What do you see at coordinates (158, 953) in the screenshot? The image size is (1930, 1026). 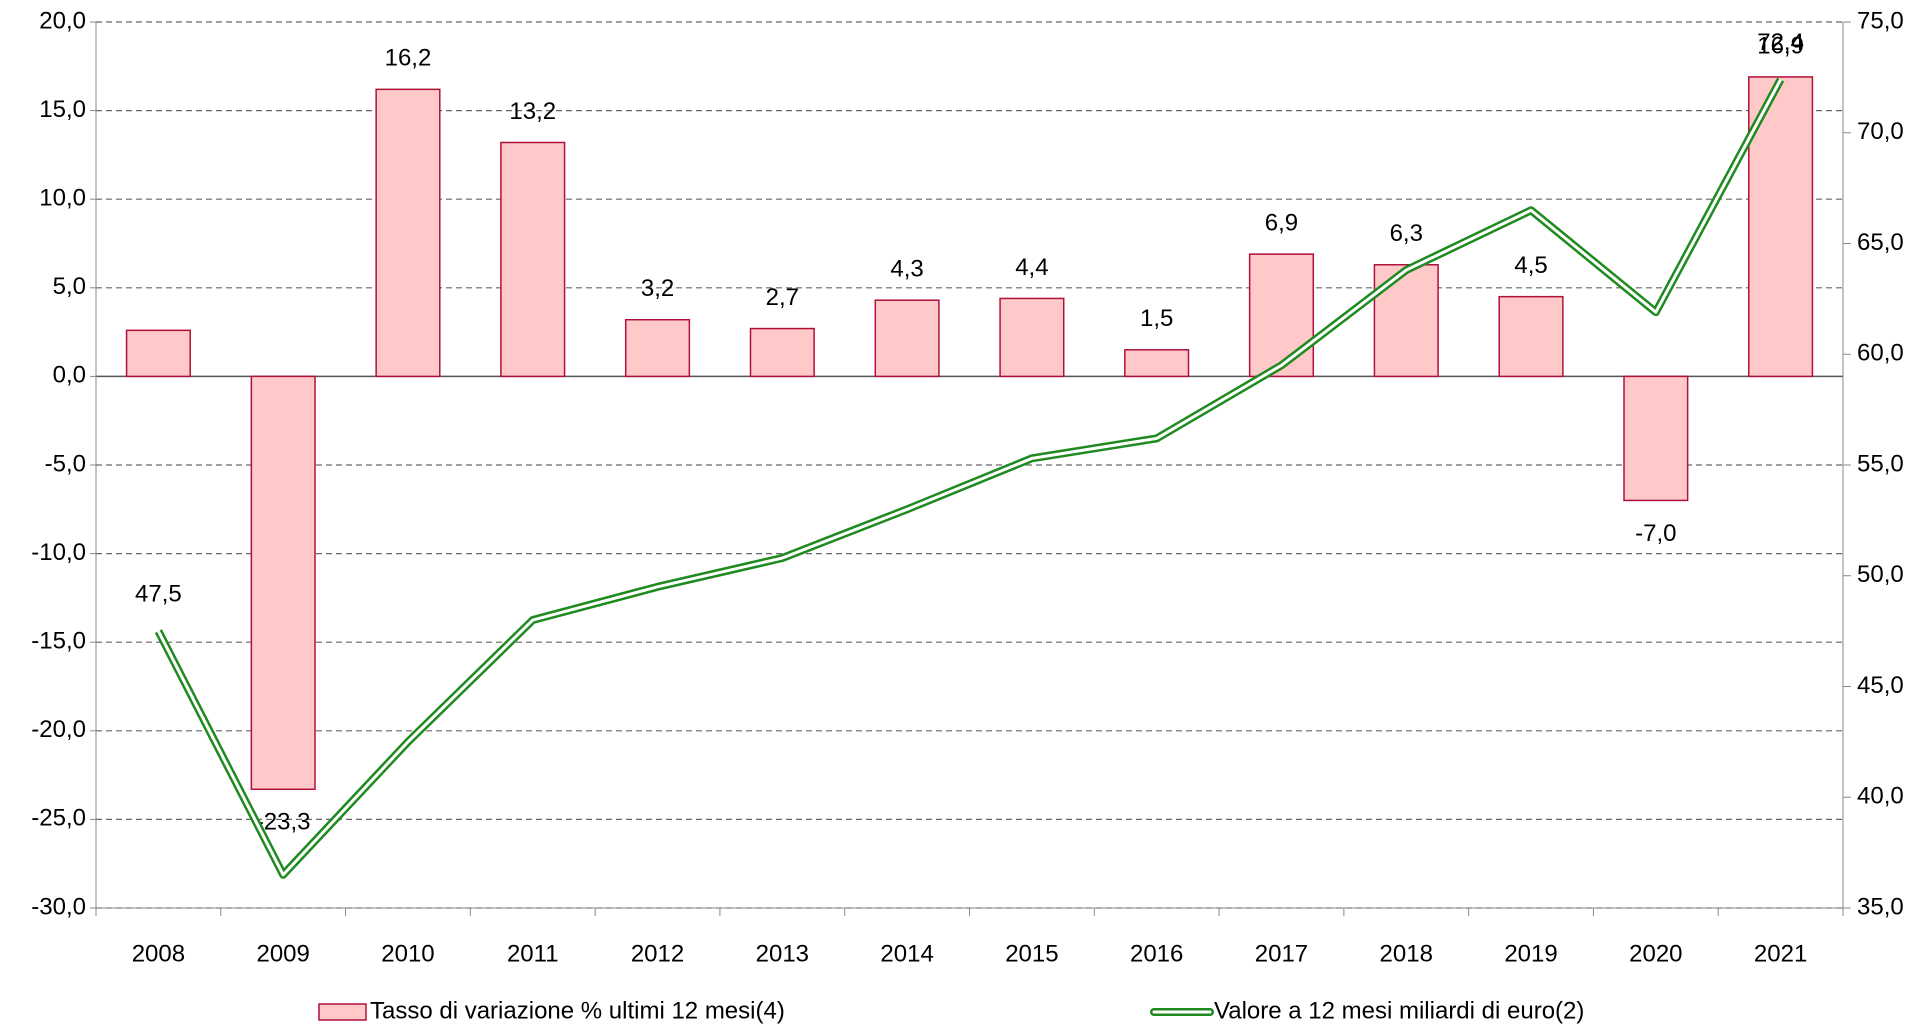 I see `x-tick-label: 2008` at bounding box center [158, 953].